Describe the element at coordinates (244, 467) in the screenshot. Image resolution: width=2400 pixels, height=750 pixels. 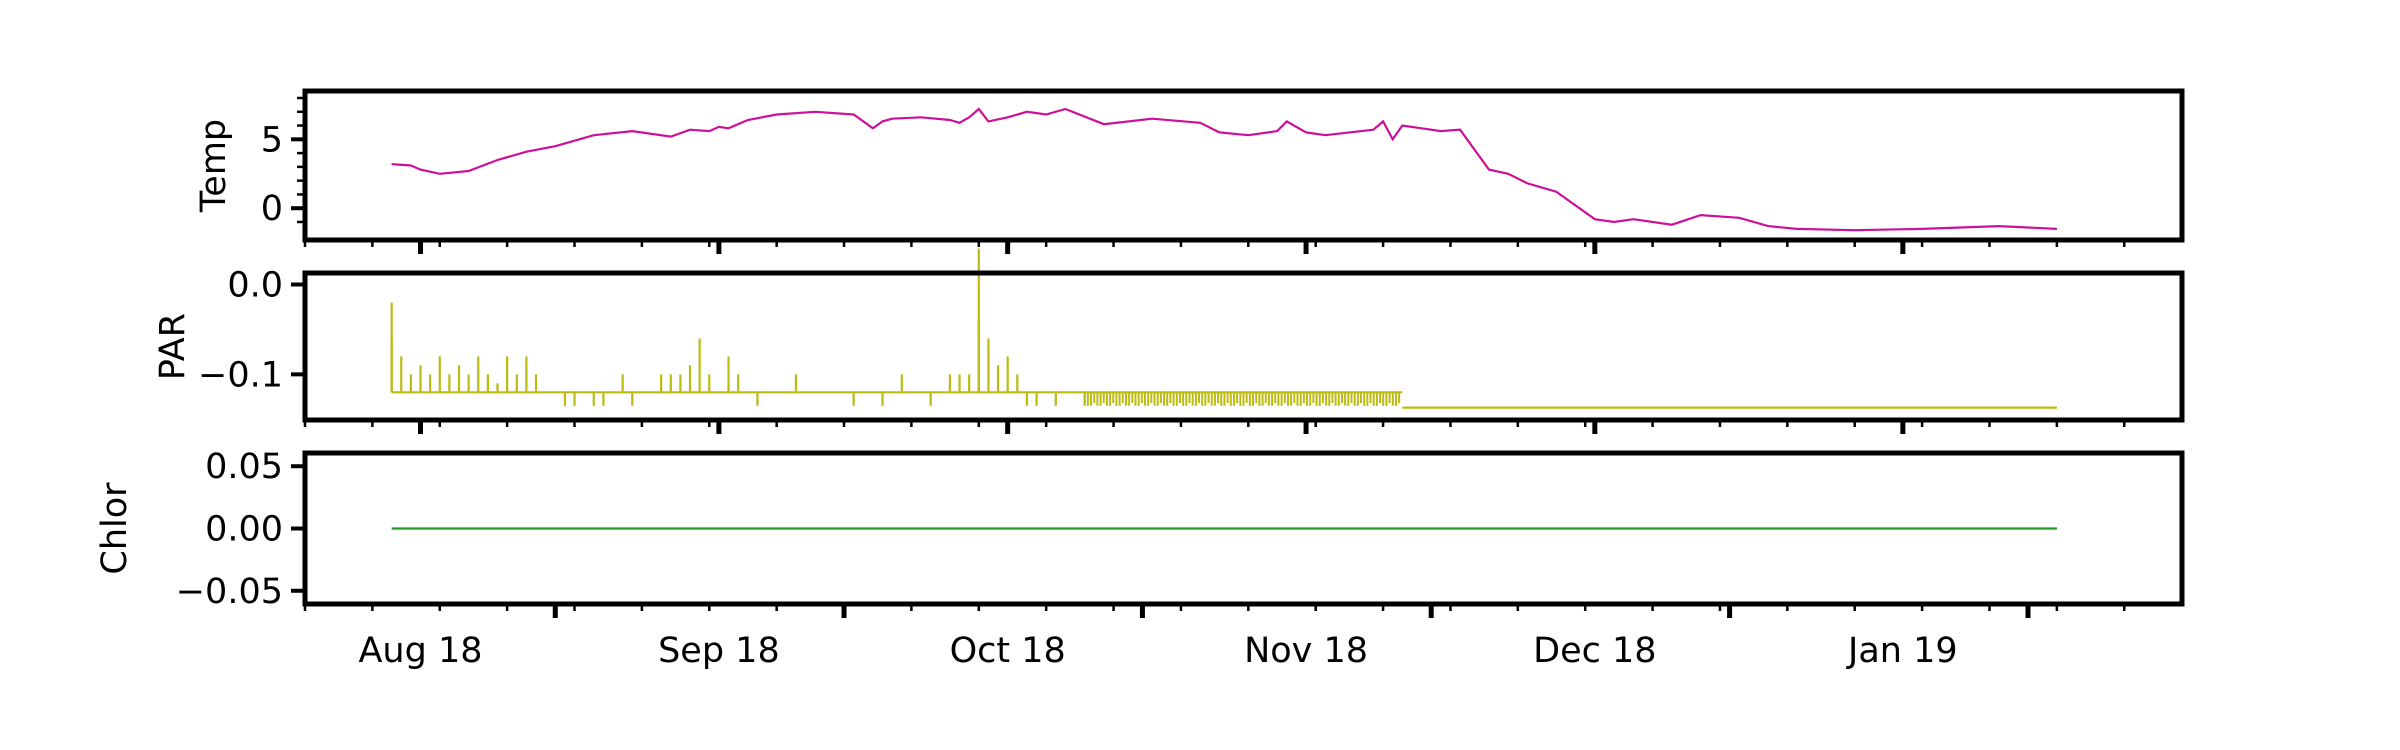
I see `y-tick-label: 0.05` at that location.